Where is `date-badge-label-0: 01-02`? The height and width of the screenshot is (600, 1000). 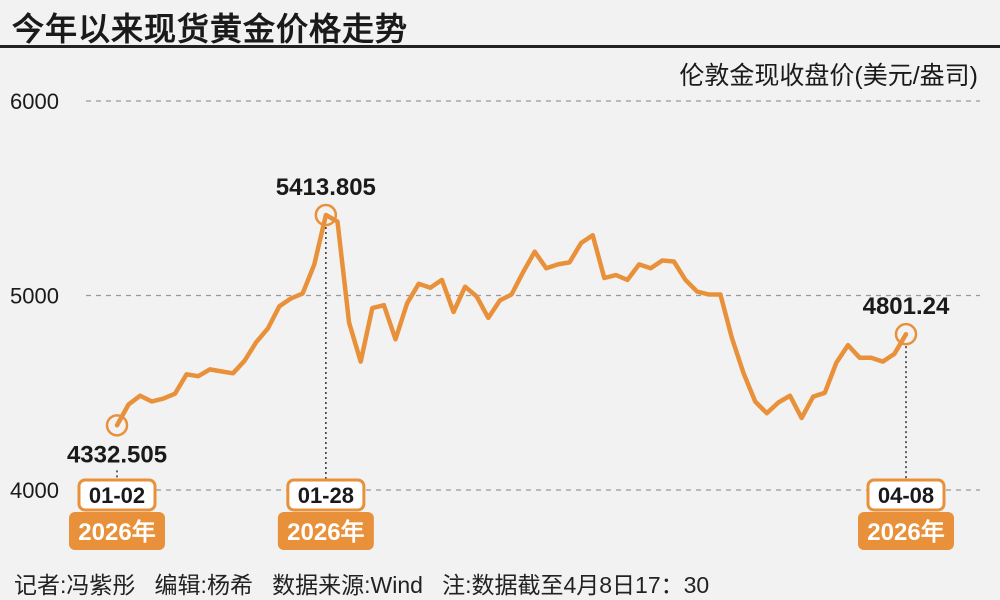
date-badge-label-0: 01-02 is located at coordinates (117, 495).